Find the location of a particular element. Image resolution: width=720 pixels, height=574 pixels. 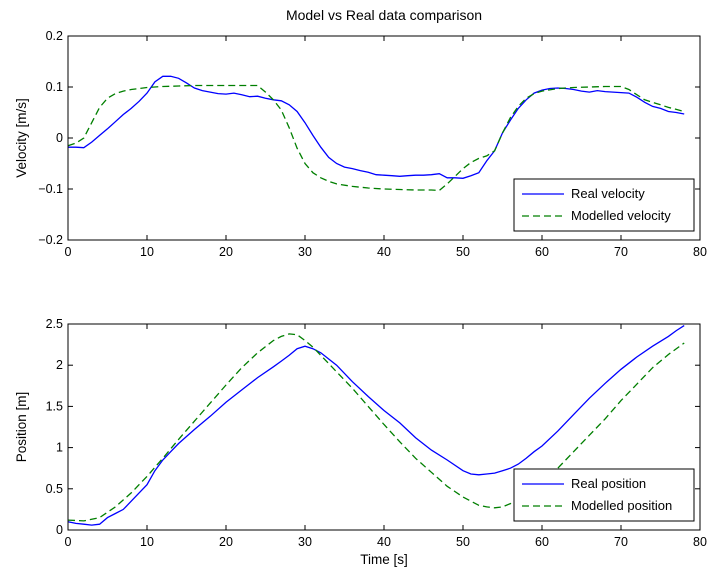

position-x-tick-label: 10 is located at coordinates (147, 542).